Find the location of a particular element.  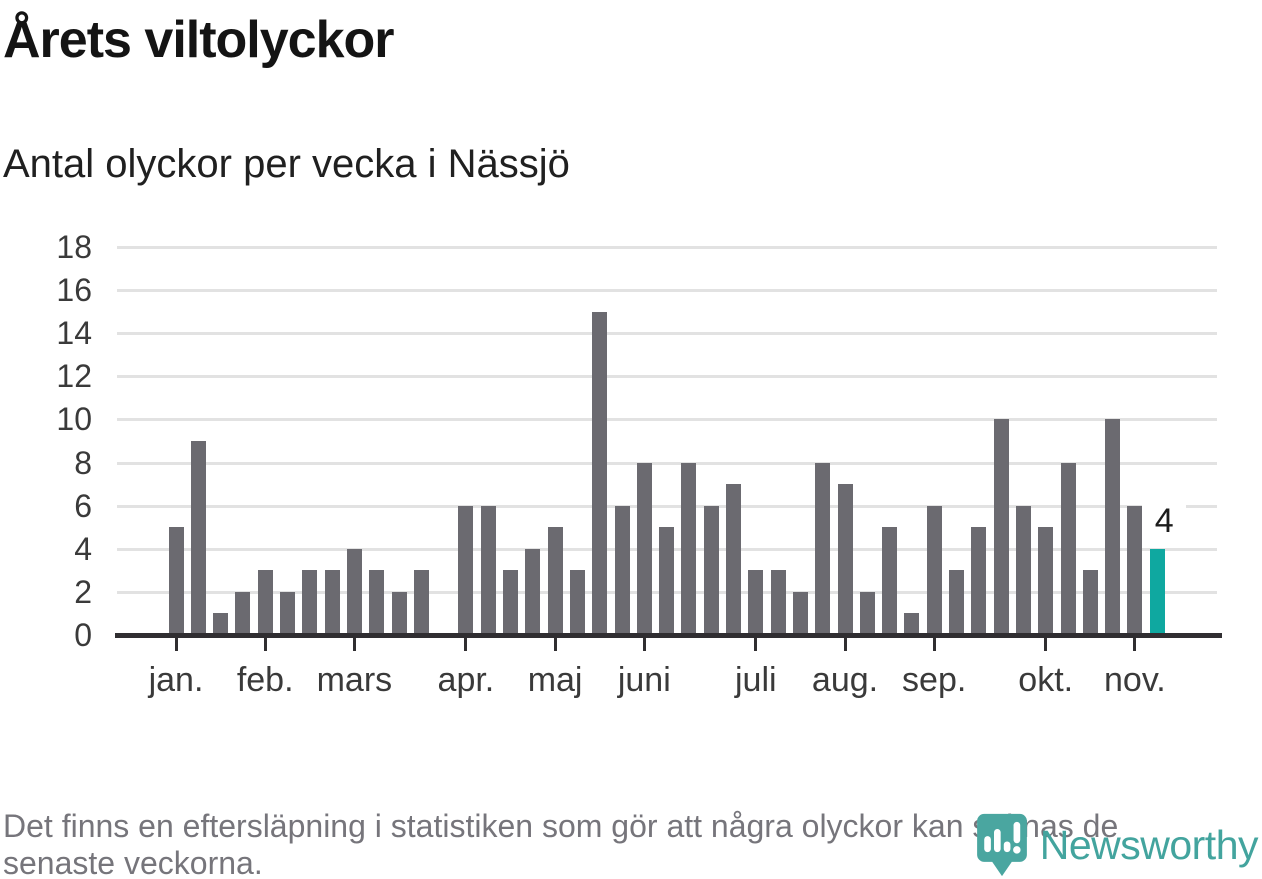

y-axis-label-12: 12 is located at coordinates (74, 376).